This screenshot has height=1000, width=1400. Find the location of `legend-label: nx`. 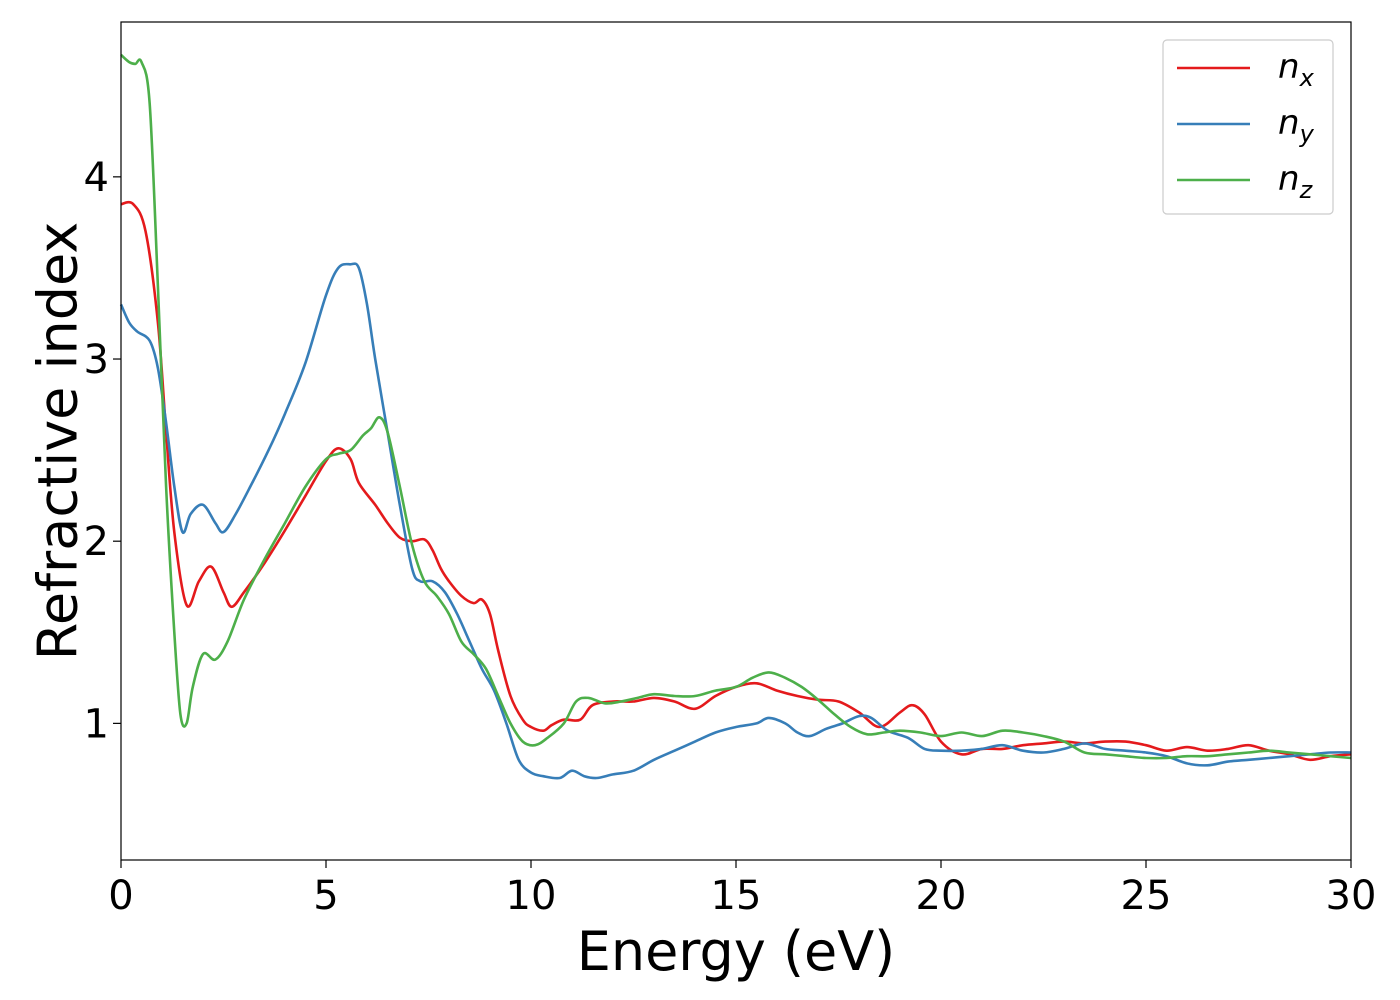

legend-label: nx is located at coordinates (1296, 69).